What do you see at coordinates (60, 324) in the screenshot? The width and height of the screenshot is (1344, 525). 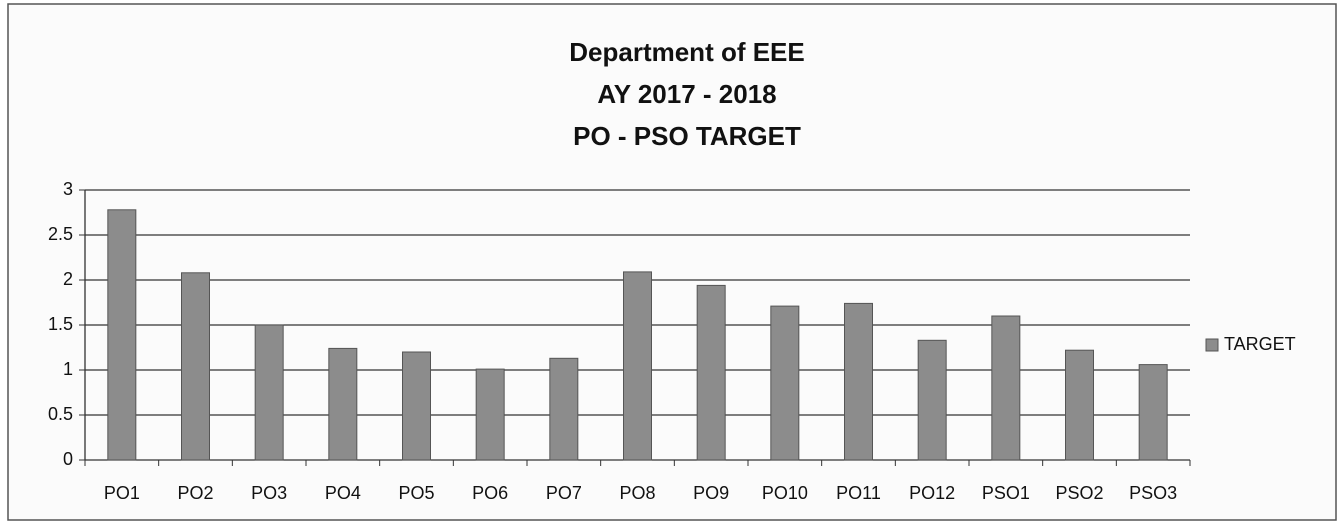 I see `y-tick-label: 1.5` at bounding box center [60, 324].